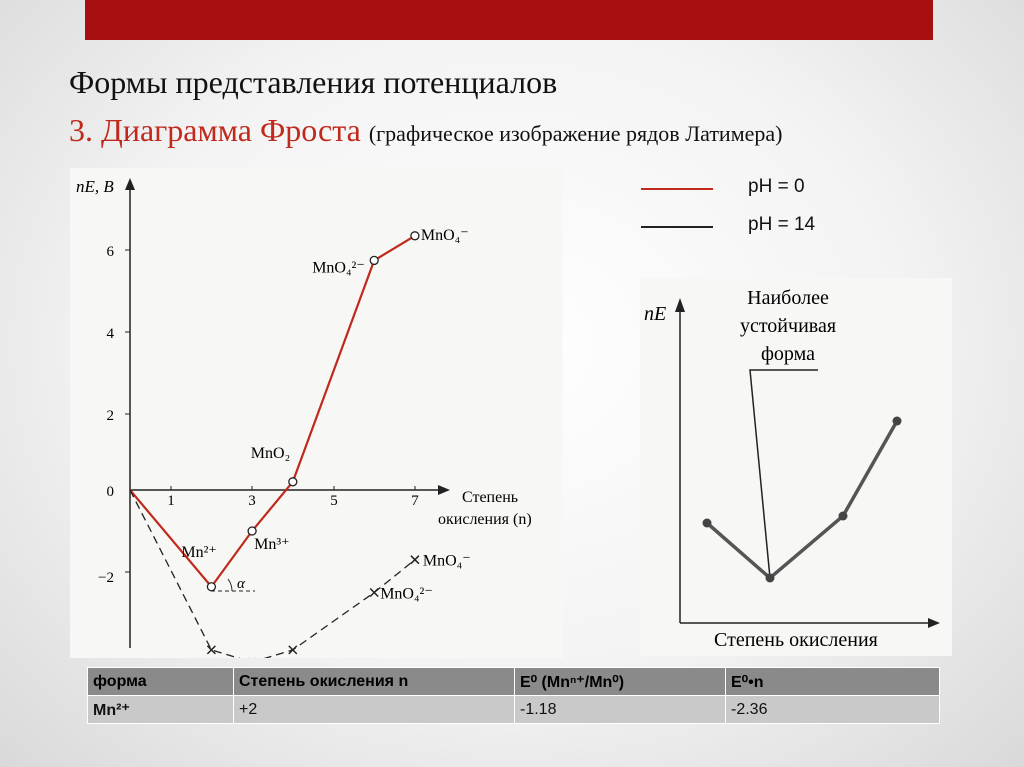  What do you see at coordinates (272, 576) in the screenshot?
I see `basic-series-line` at bounding box center [272, 576].